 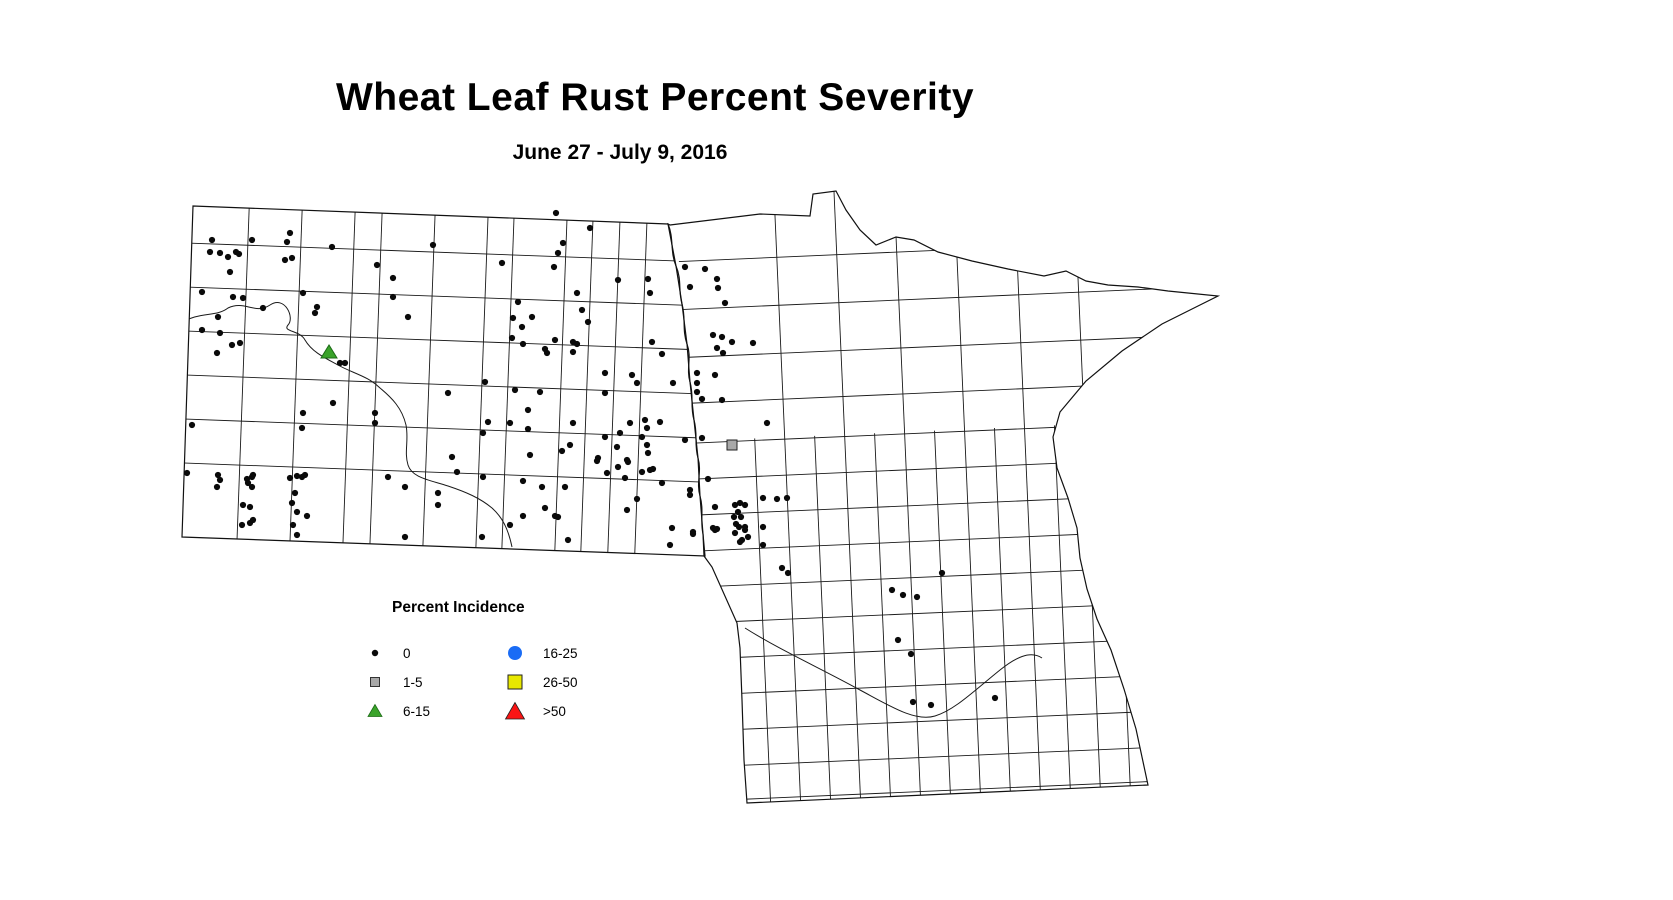 I want to click on north-dakota-counties, so click(x=446, y=380).